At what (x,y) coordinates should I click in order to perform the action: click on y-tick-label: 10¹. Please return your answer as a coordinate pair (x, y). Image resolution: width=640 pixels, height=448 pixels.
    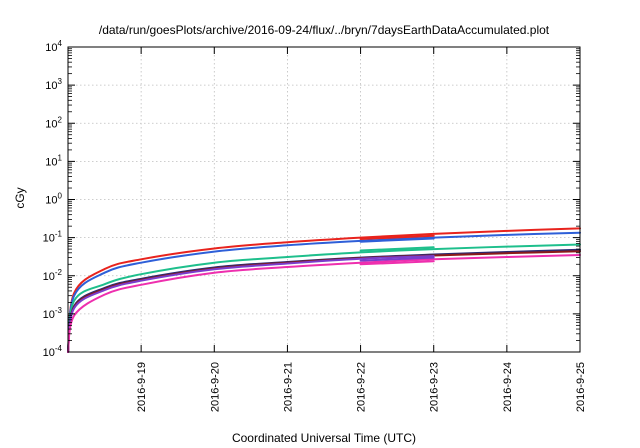
    Looking at the image, I should click on (53, 160).